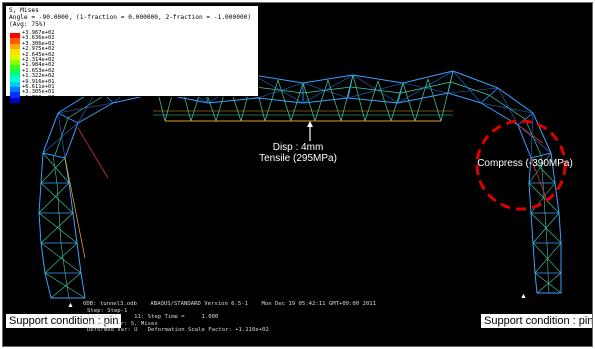 Image resolution: width=595 pixels, height=349 pixels. What do you see at coordinates (38, 49) in the screenshot?
I see `legend-value: +2.975e+02` at bounding box center [38, 49].